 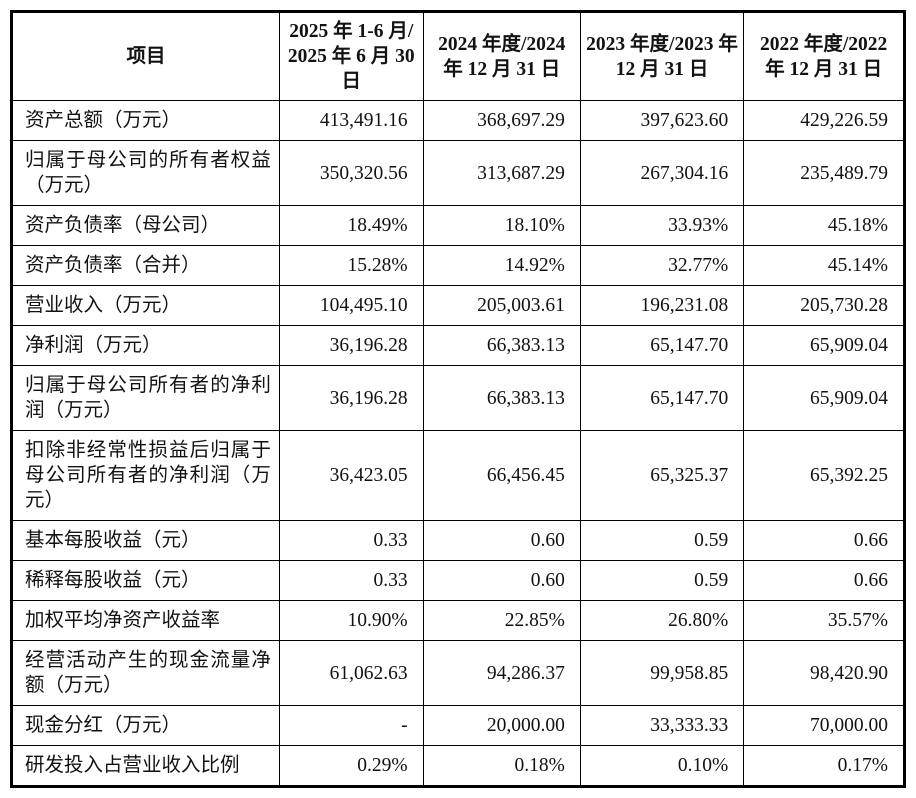 I want to click on row-label: 研发投入占营业收入比例, so click(x=145, y=766).